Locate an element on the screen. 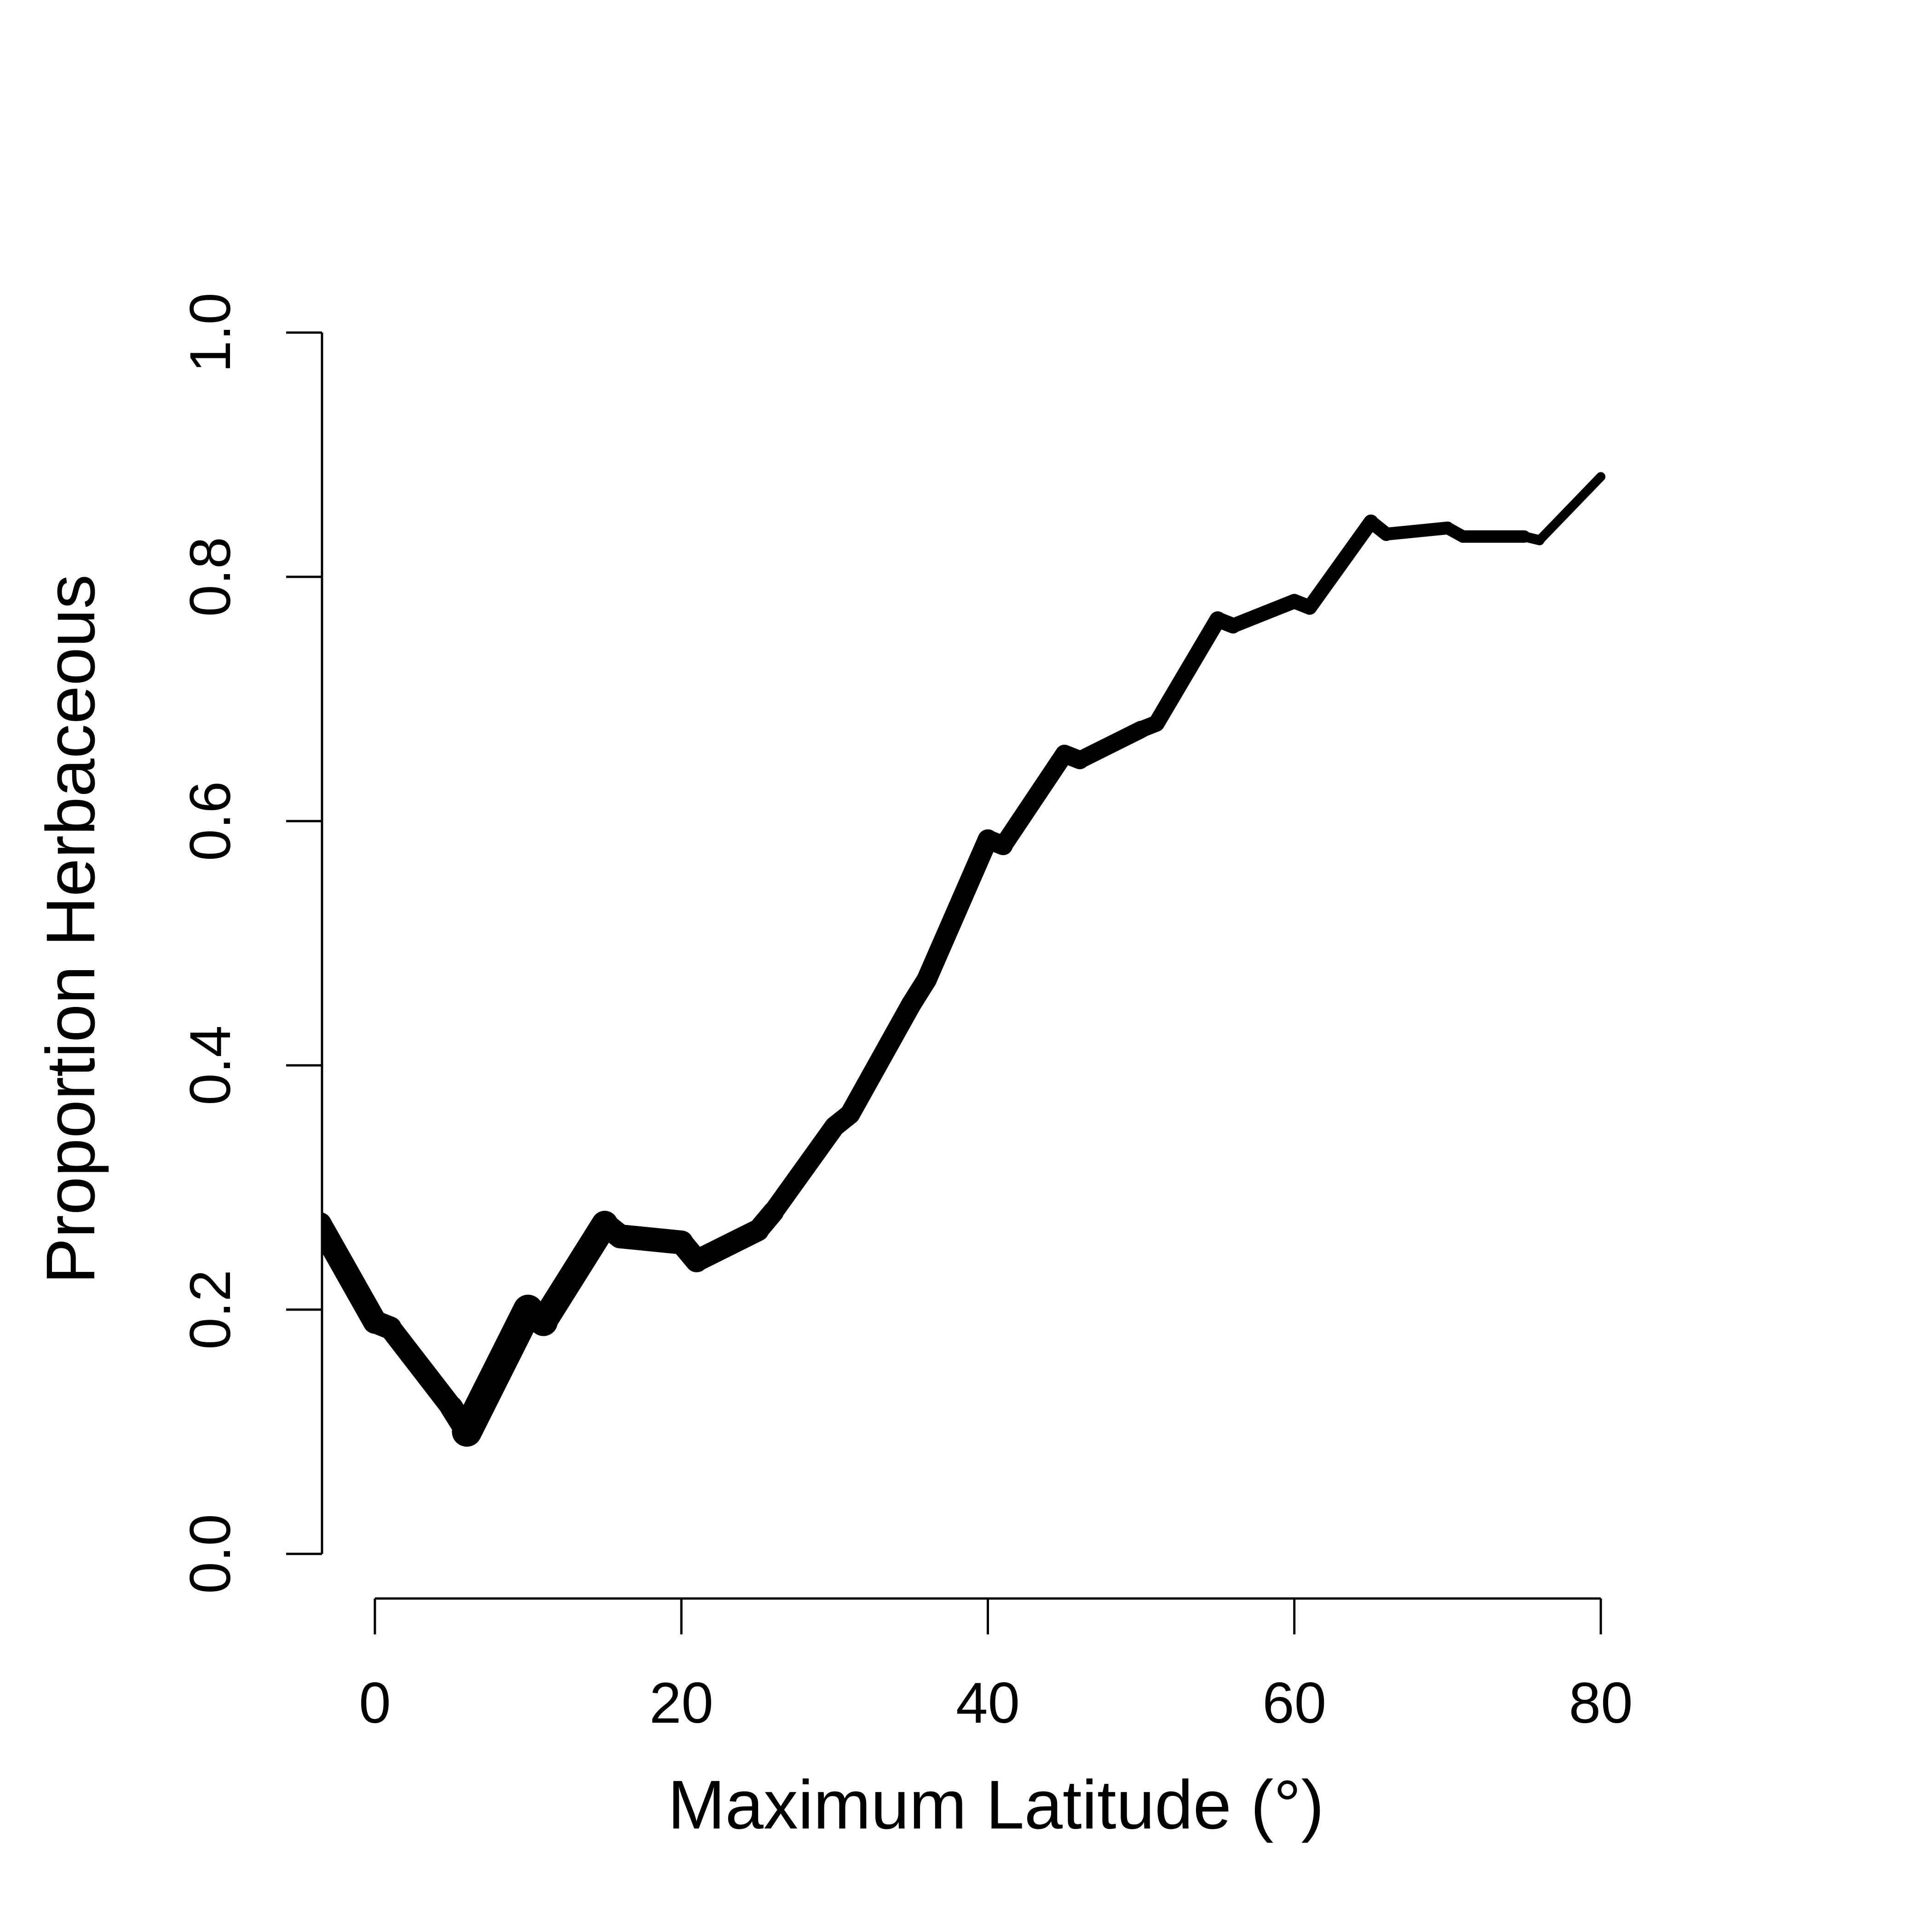 The width and height of the screenshot is (1932, 1932). y-tick-label: 1.0 is located at coordinates (210, 333).